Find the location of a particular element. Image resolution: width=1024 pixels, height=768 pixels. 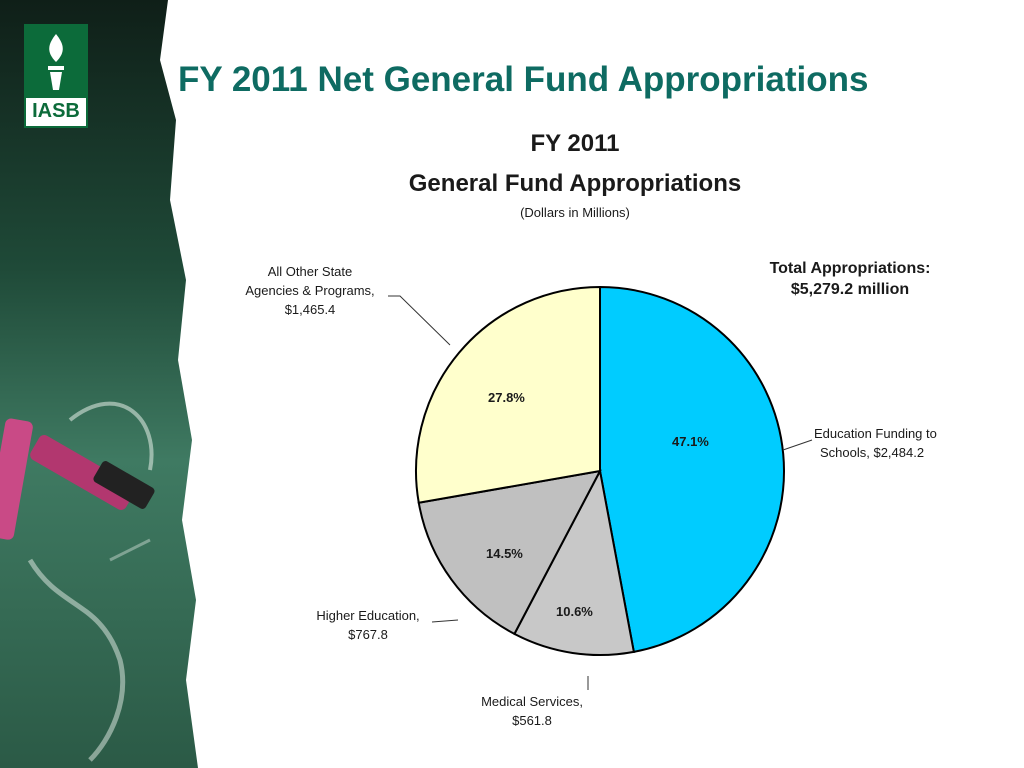

total-appropriations: Total Appropriations: $5,279.2 million is located at coordinates (850, 279).